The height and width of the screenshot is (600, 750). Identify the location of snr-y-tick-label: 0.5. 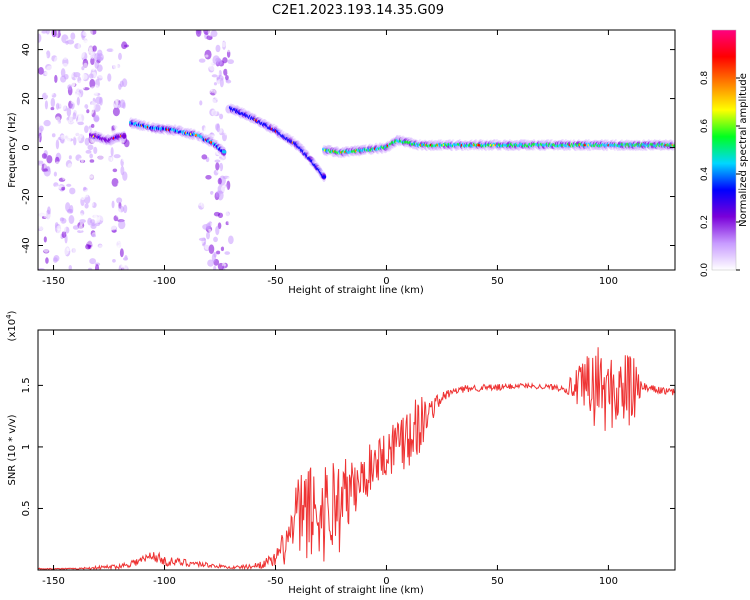
(26, 509).